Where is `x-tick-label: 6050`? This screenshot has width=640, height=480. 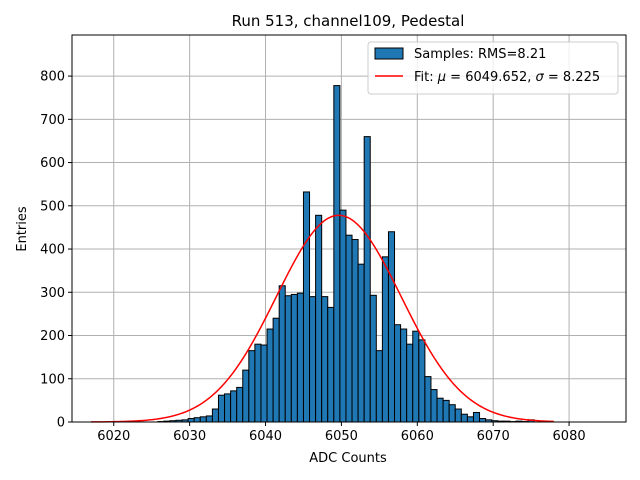
x-tick-label: 6050 is located at coordinates (341, 436).